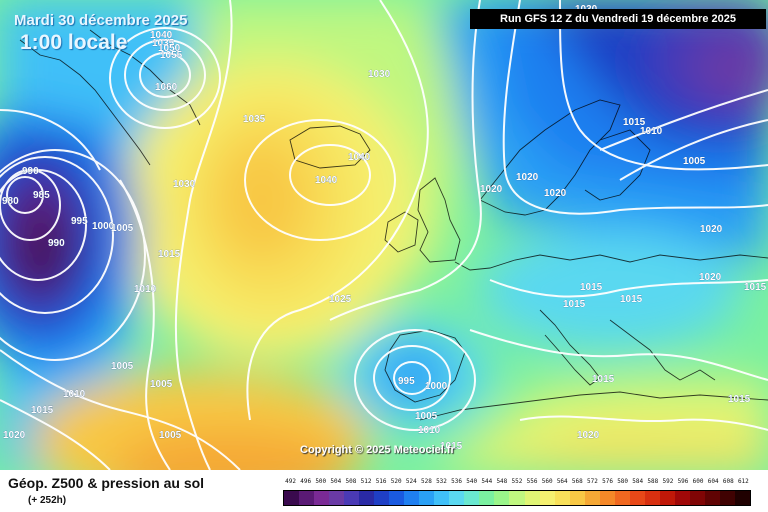 This screenshot has width=768, height=512. What do you see at coordinates (411, 481) in the screenshot?
I see `scale-level-label: 524` at bounding box center [411, 481].